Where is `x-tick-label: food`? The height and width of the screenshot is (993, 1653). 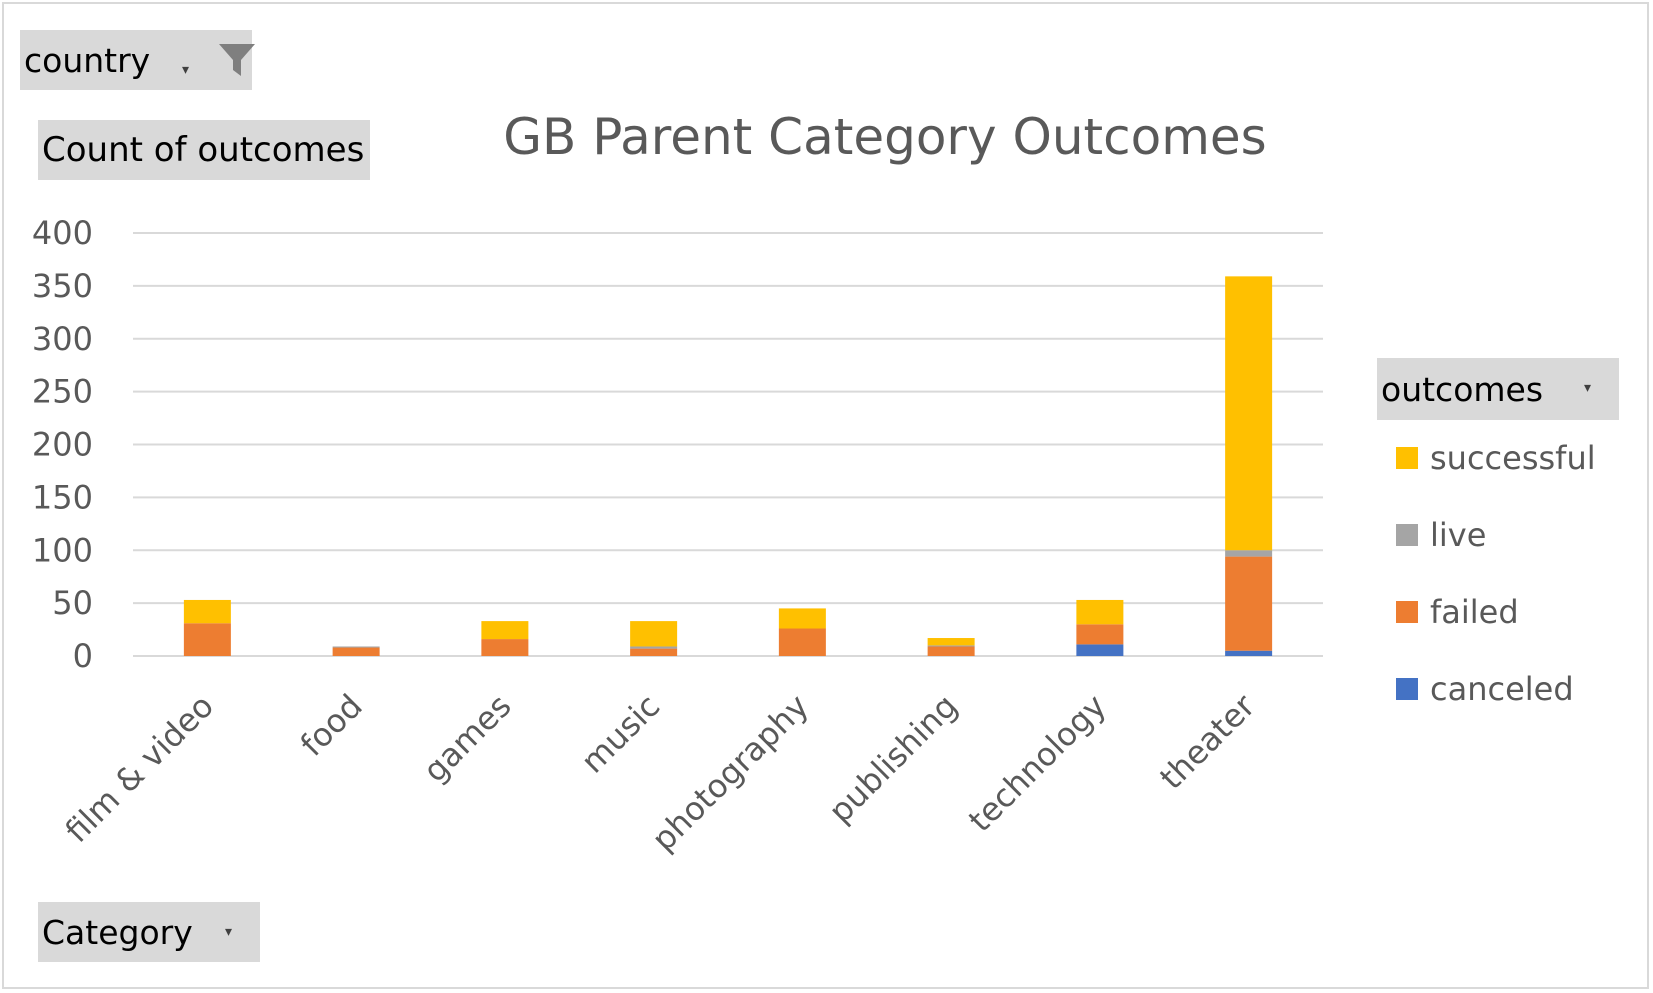 x-tick-label: food is located at coordinates (331, 725).